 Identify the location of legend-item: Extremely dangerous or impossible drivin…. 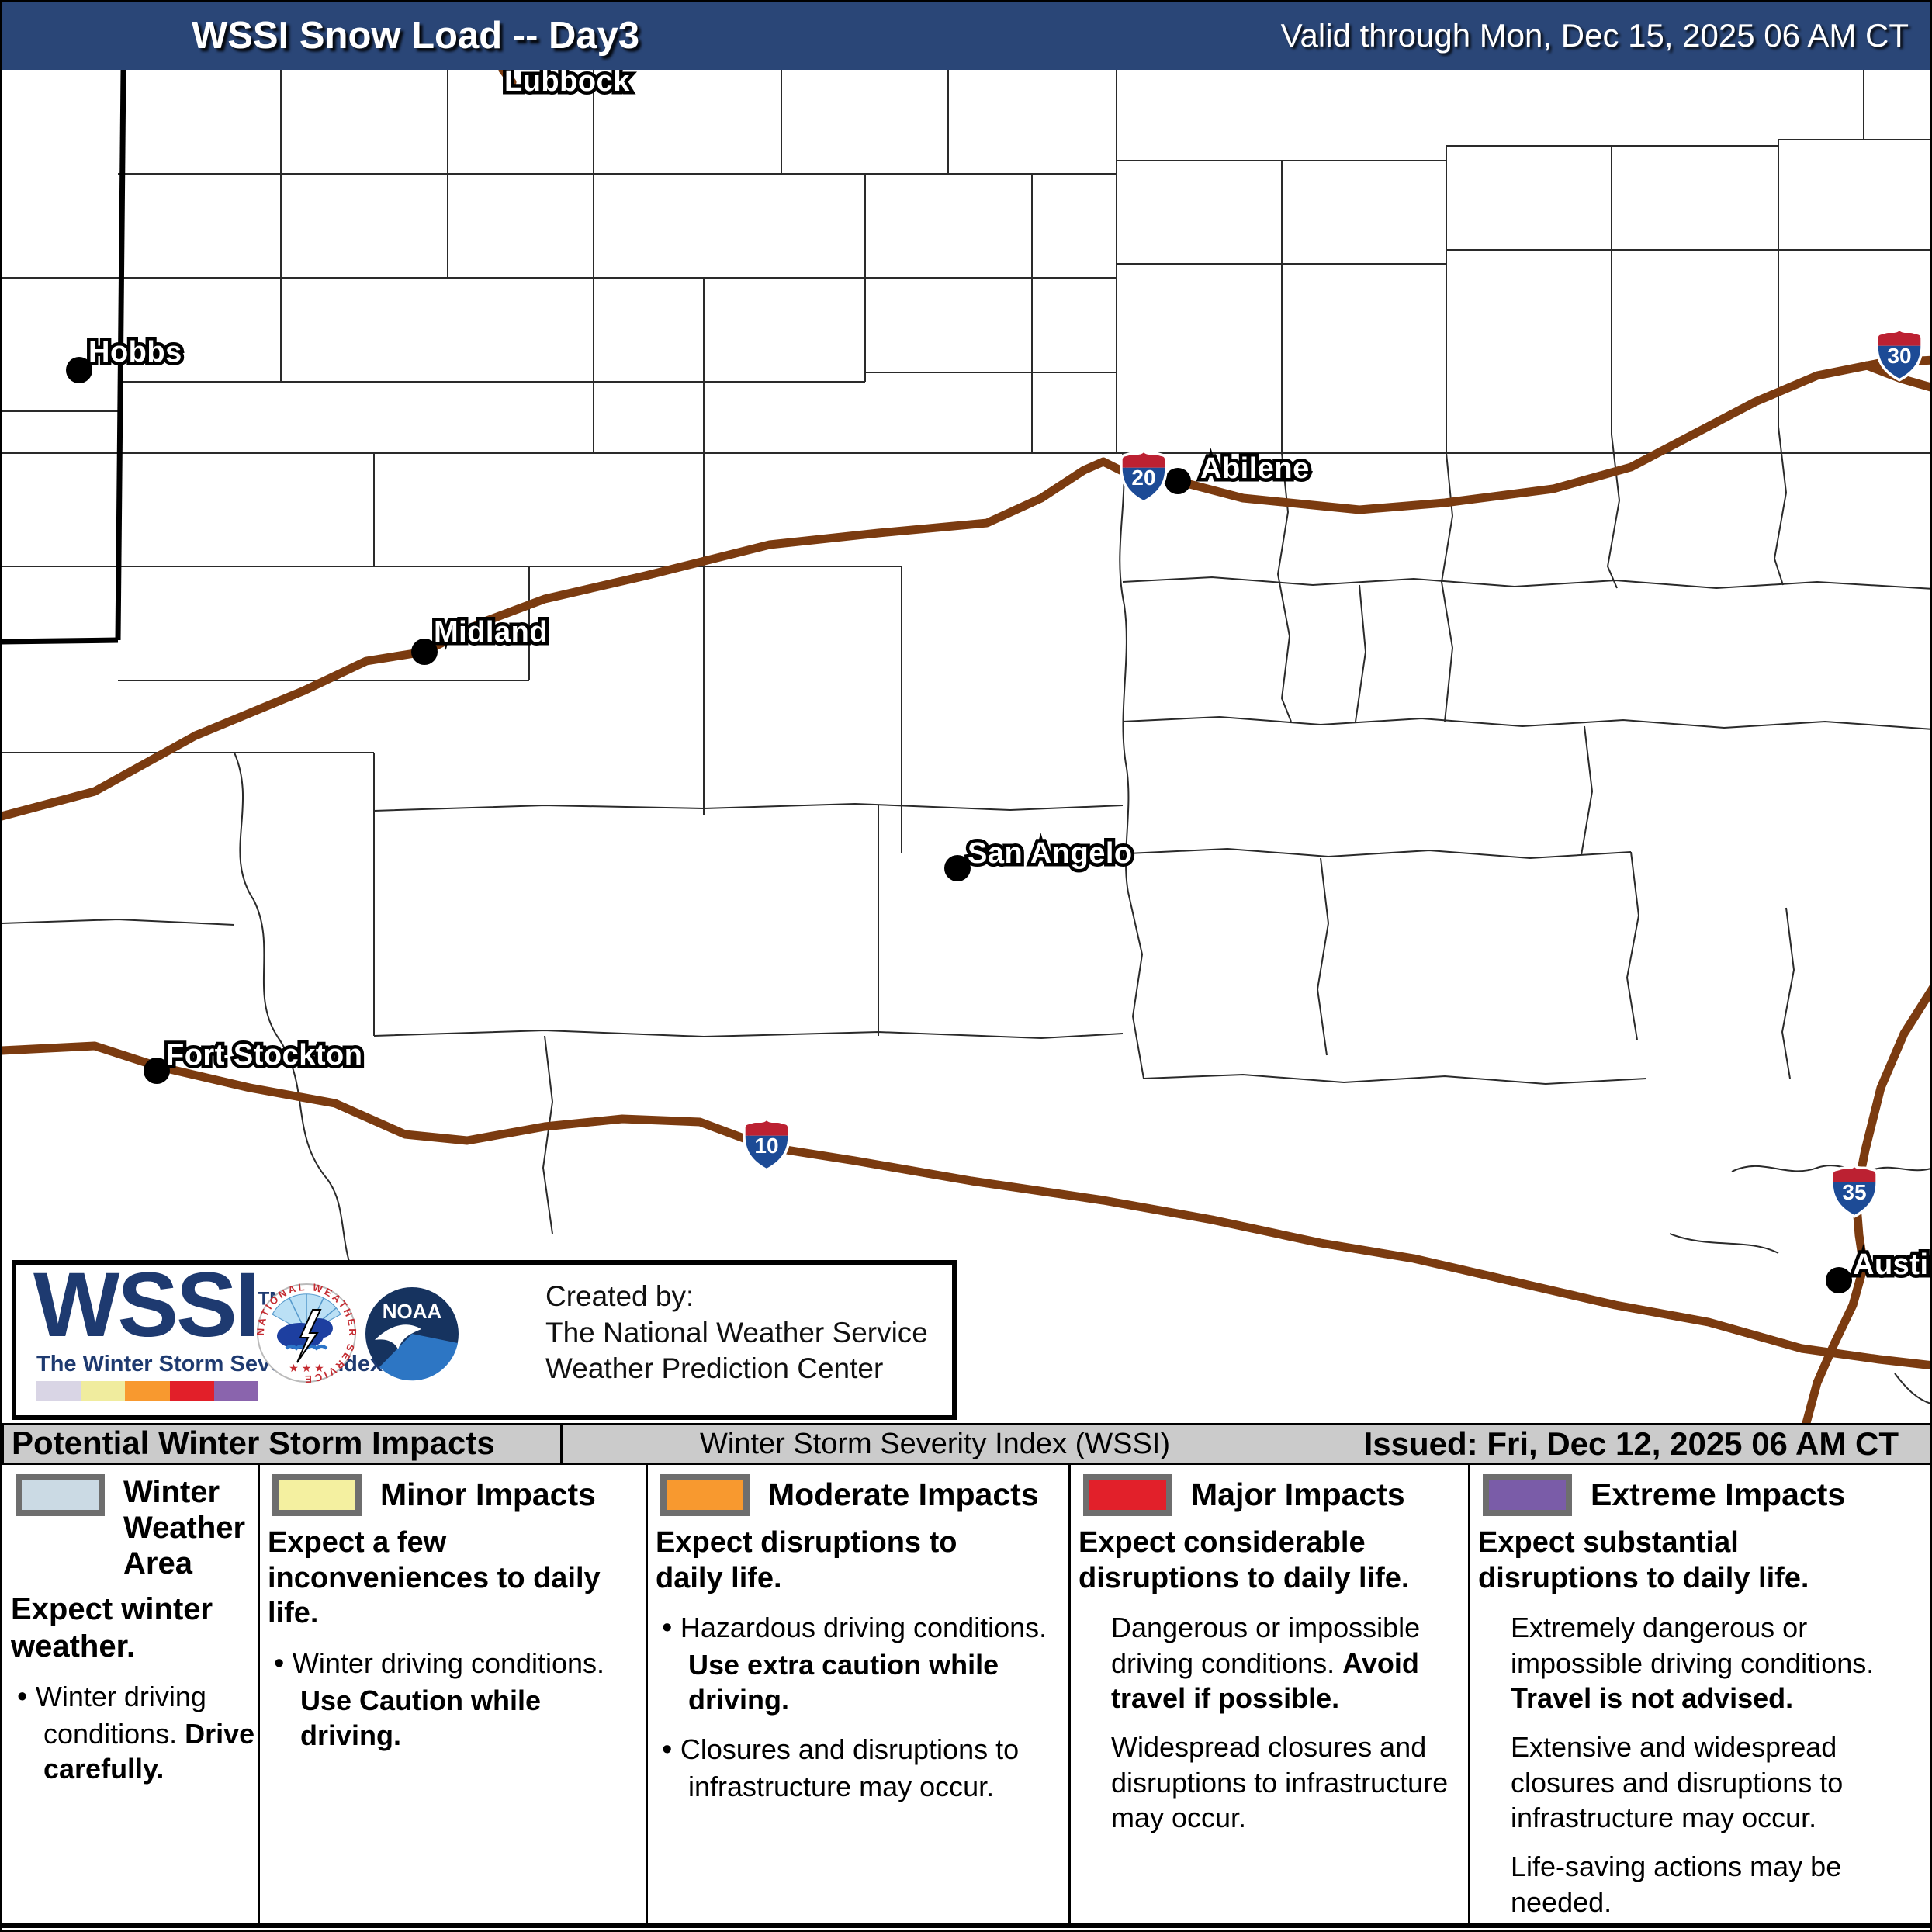
(1693, 1663).